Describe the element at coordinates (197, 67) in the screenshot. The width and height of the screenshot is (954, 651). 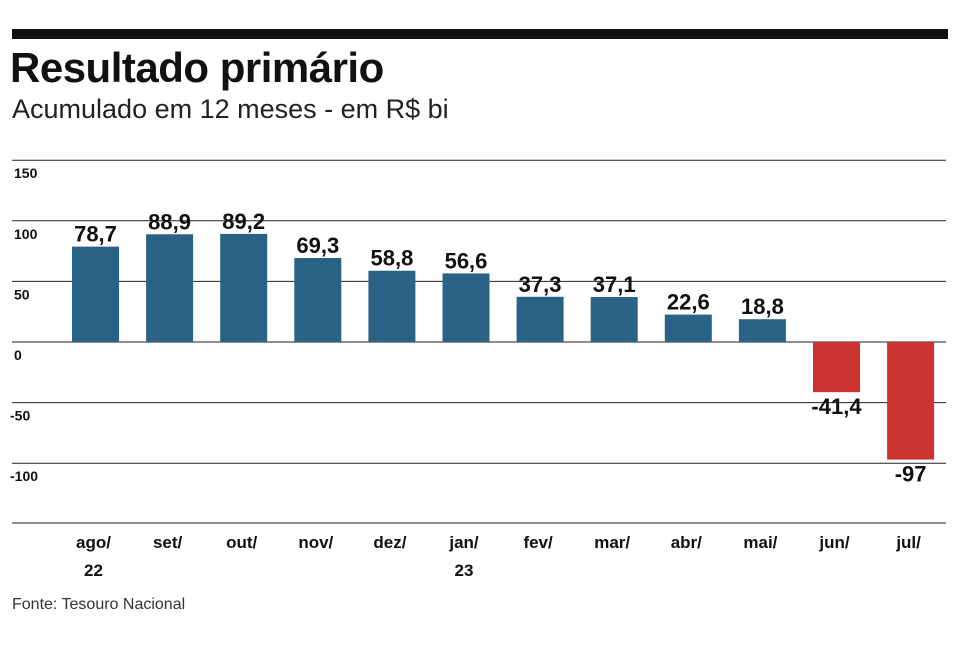
I see `chart-title: Resultado primário` at that location.